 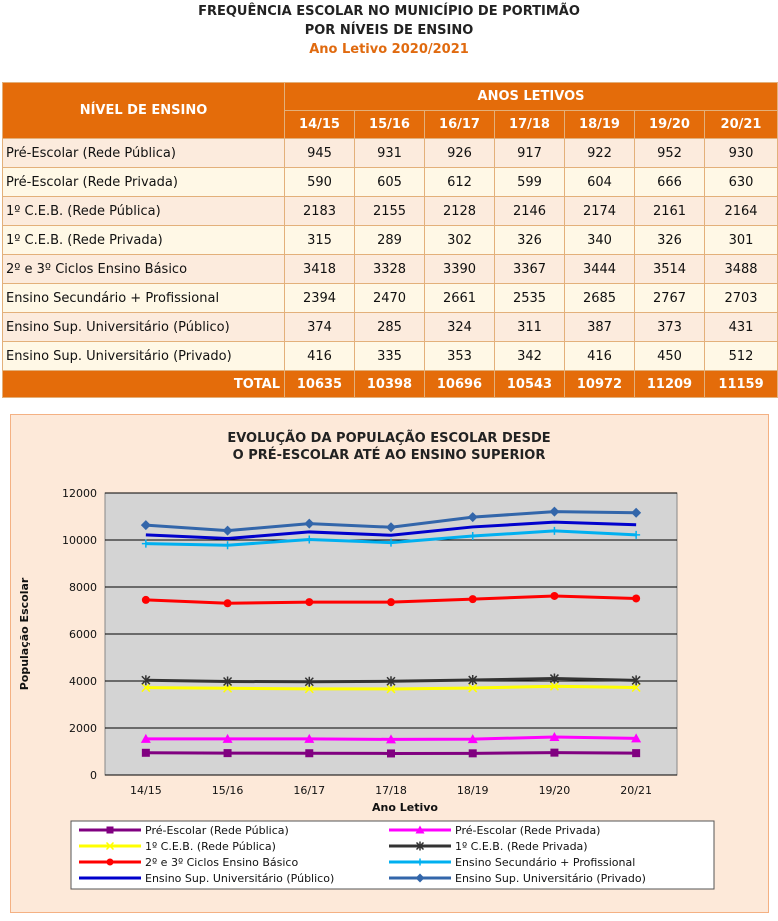 What do you see at coordinates (473, 790) in the screenshot?
I see `x-tick-label: 18/19` at bounding box center [473, 790].